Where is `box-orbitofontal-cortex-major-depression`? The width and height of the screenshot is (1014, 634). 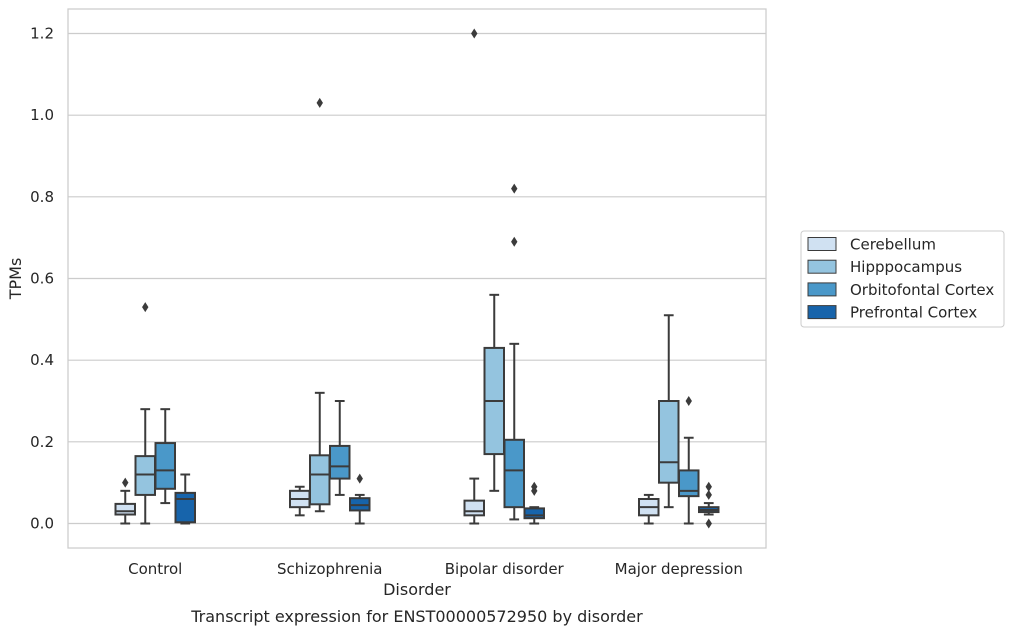
box-orbitofontal-cortex-major-depression is located at coordinates (689, 460).